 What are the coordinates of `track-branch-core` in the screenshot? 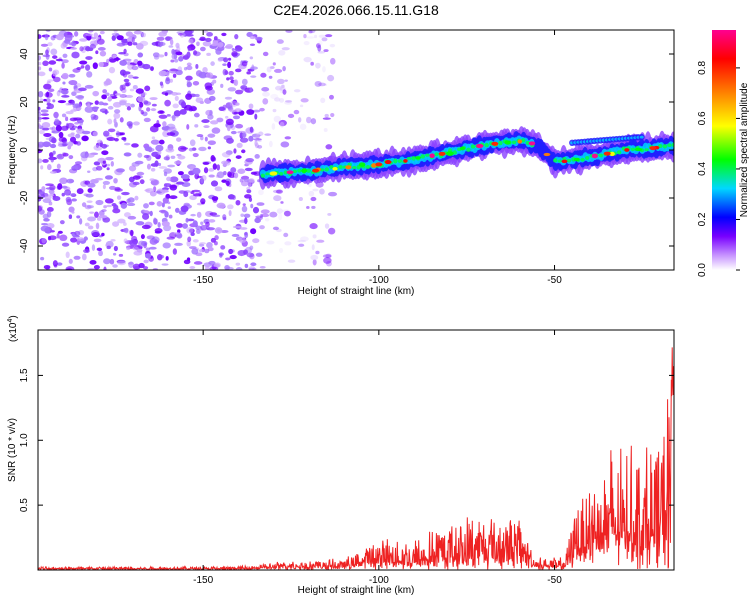 It's located at (641, 137).